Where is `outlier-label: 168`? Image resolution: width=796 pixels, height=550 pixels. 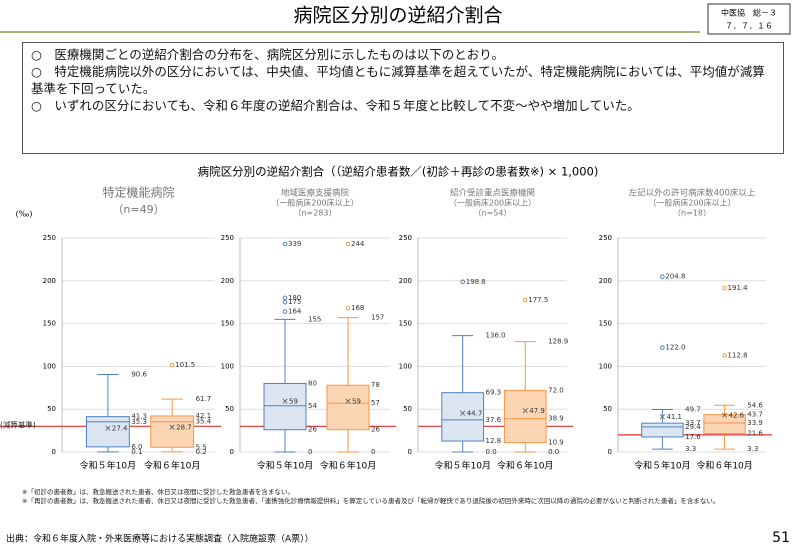 outlier-label: 168 is located at coordinates (357, 308).